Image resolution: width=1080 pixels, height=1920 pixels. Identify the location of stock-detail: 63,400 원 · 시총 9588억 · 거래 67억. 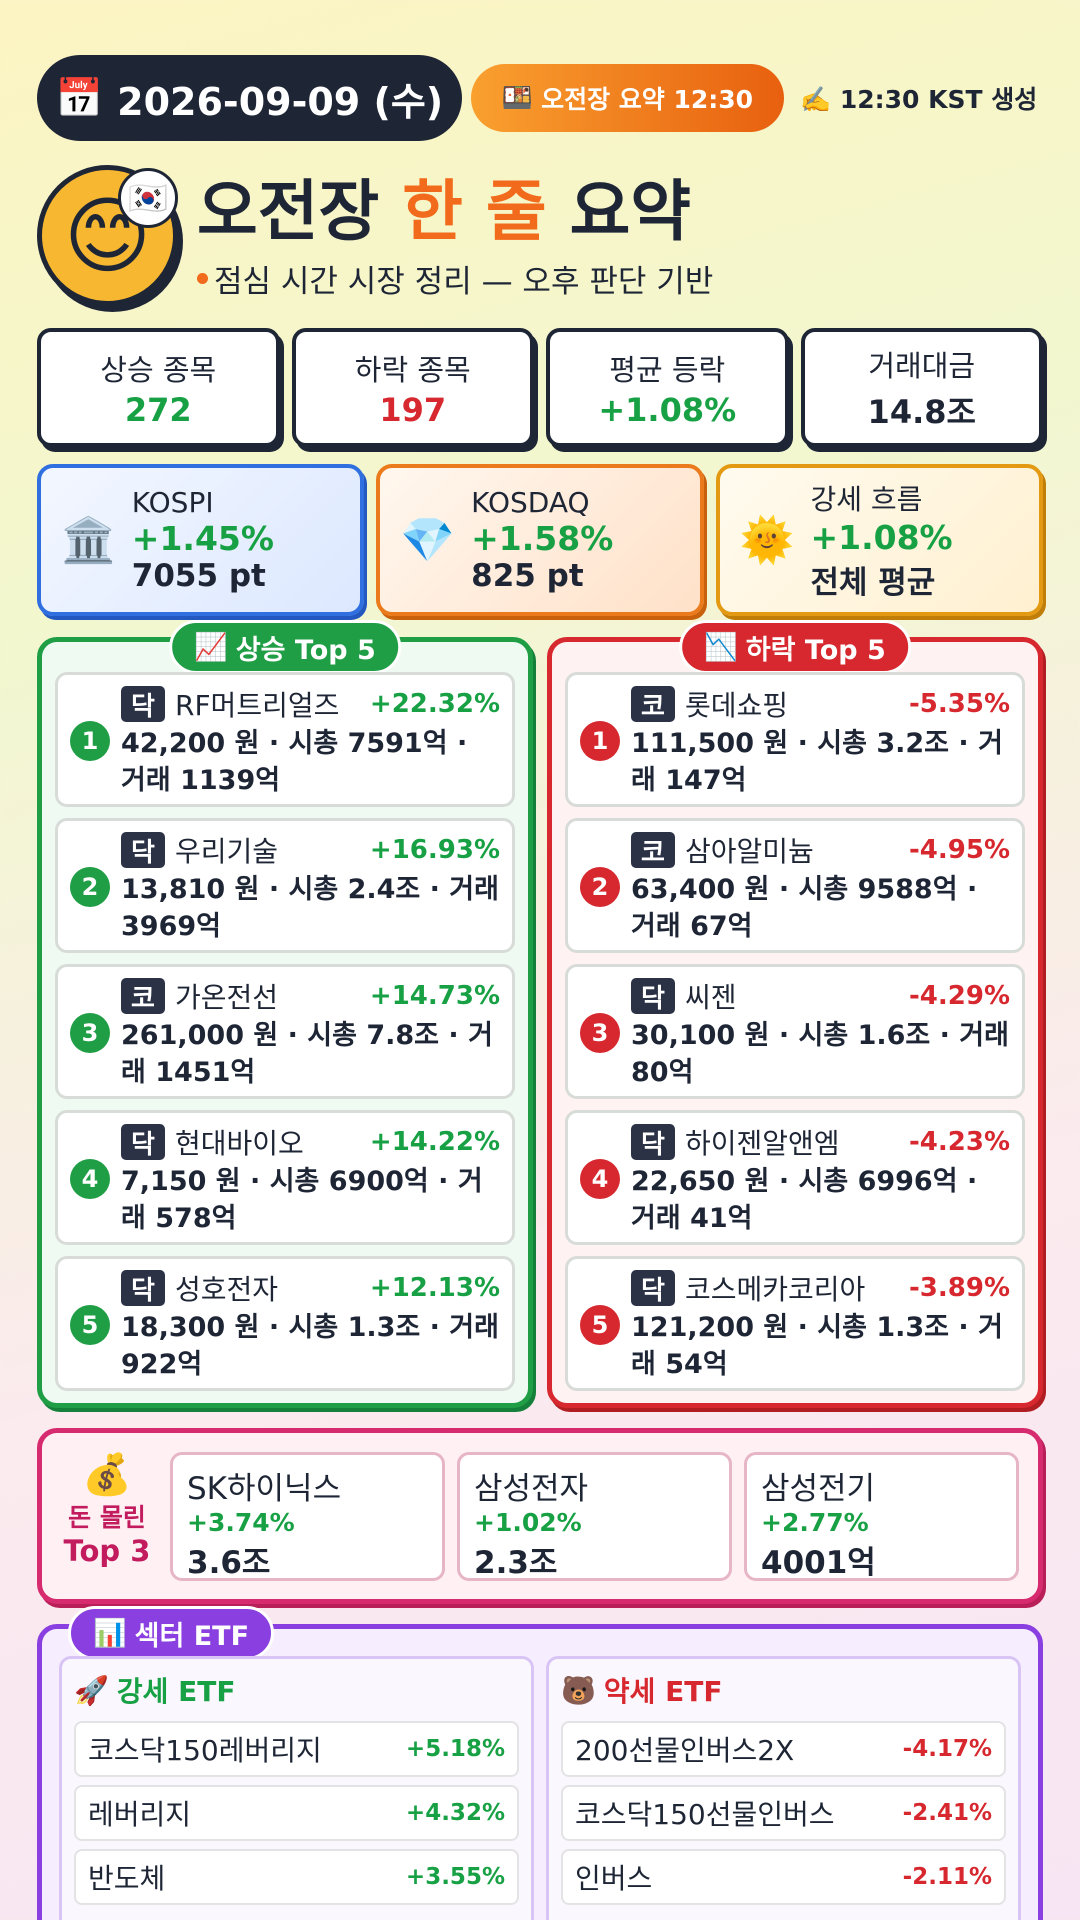
(804, 908).